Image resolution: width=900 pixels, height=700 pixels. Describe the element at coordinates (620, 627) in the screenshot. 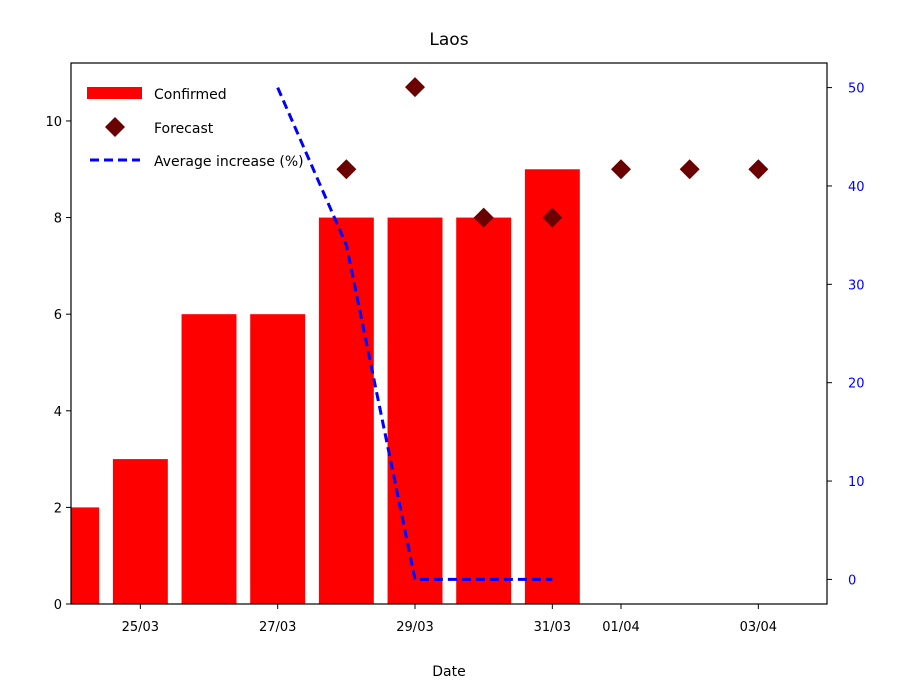

I see `x-tick-label: 01/04` at that location.